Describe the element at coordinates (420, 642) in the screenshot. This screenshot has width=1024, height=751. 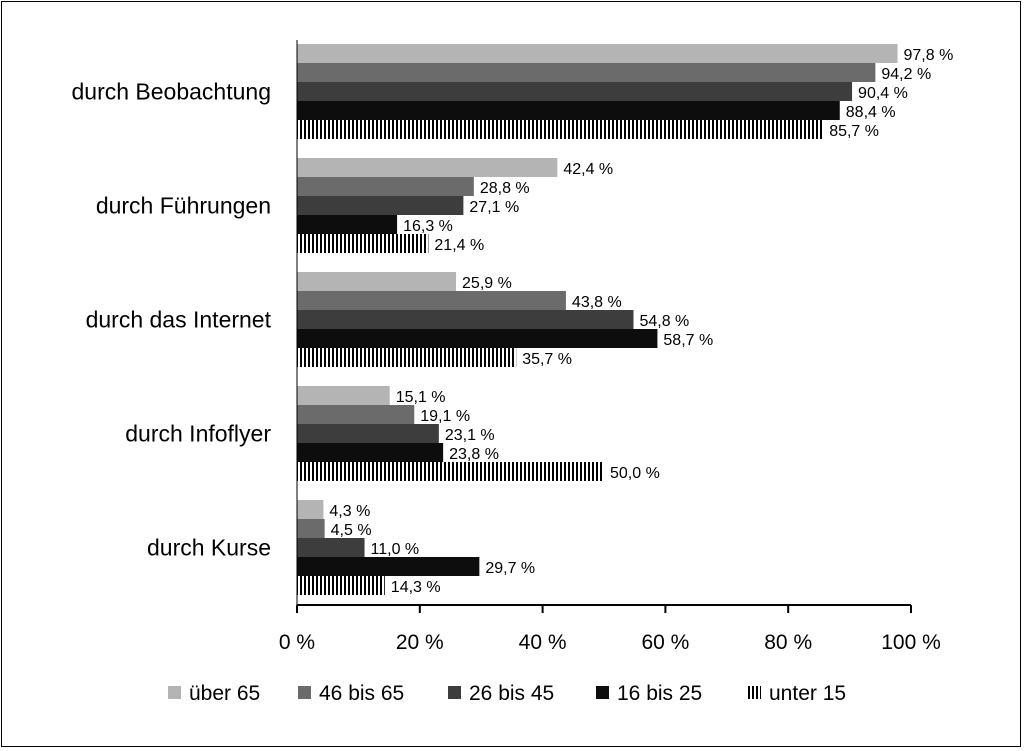
I see `x-tick-label: 20 %` at that location.